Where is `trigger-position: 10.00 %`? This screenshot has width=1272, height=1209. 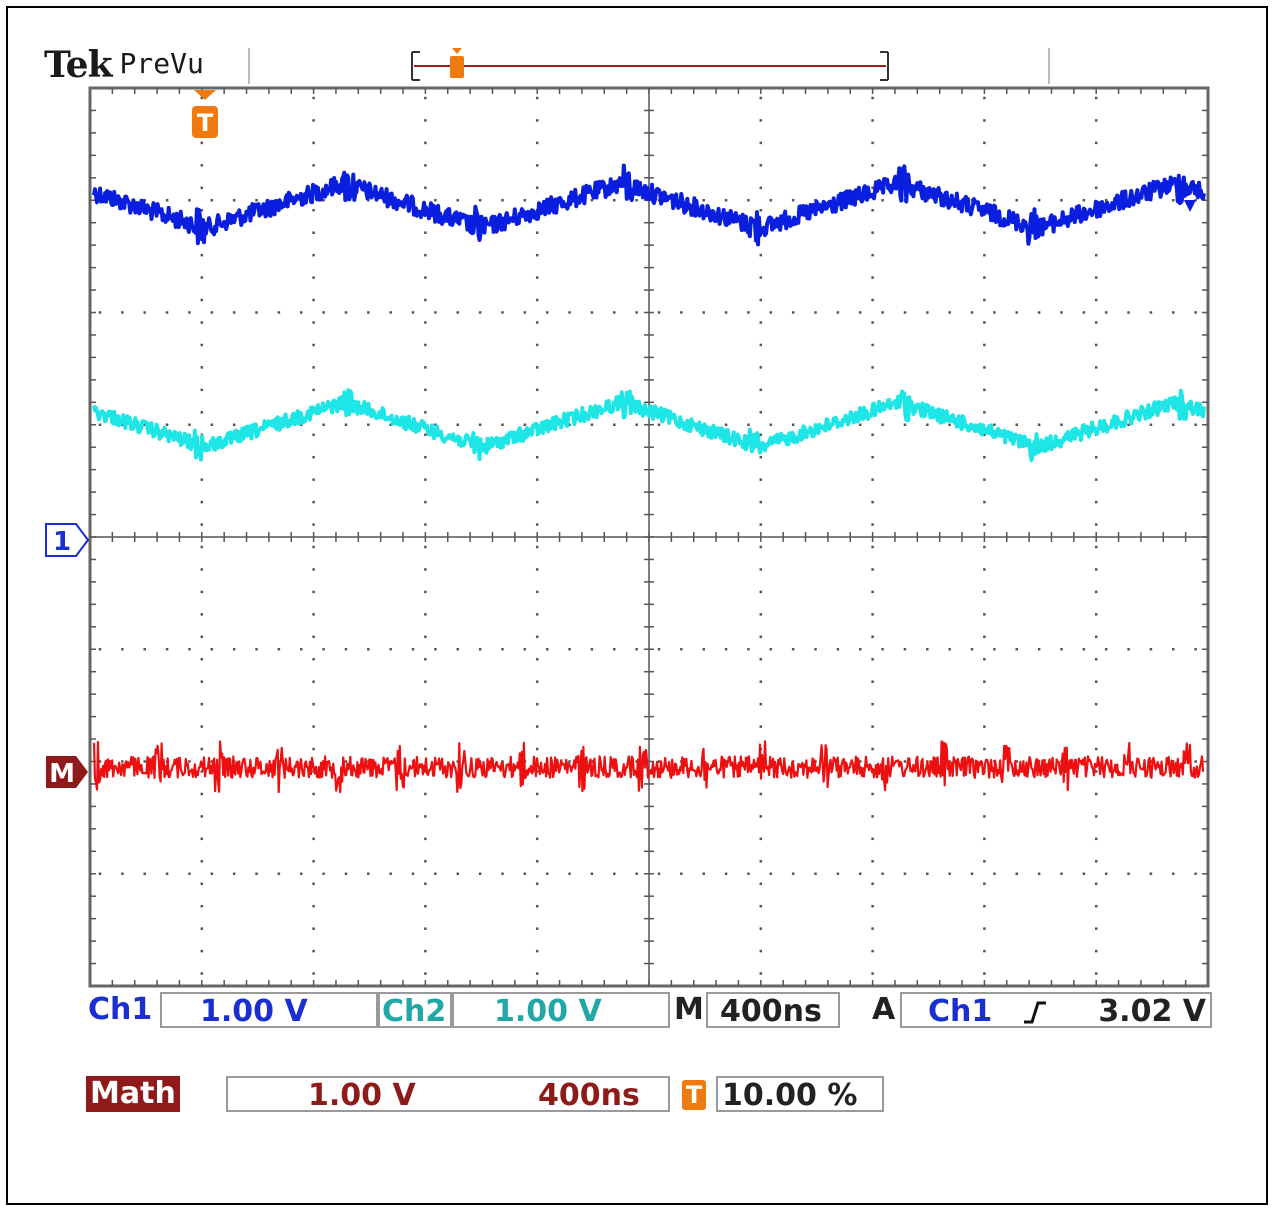
trigger-position: 10.00 % is located at coordinates (800, 1094).